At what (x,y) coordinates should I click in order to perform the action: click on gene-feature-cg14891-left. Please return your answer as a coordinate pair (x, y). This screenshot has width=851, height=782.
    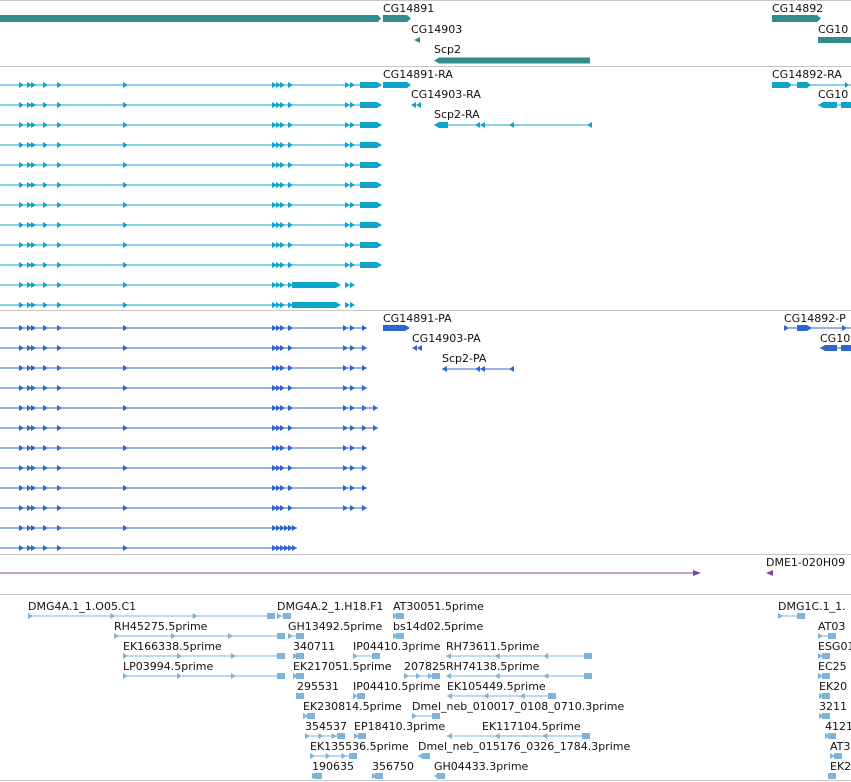
    Looking at the image, I should click on (190, 18).